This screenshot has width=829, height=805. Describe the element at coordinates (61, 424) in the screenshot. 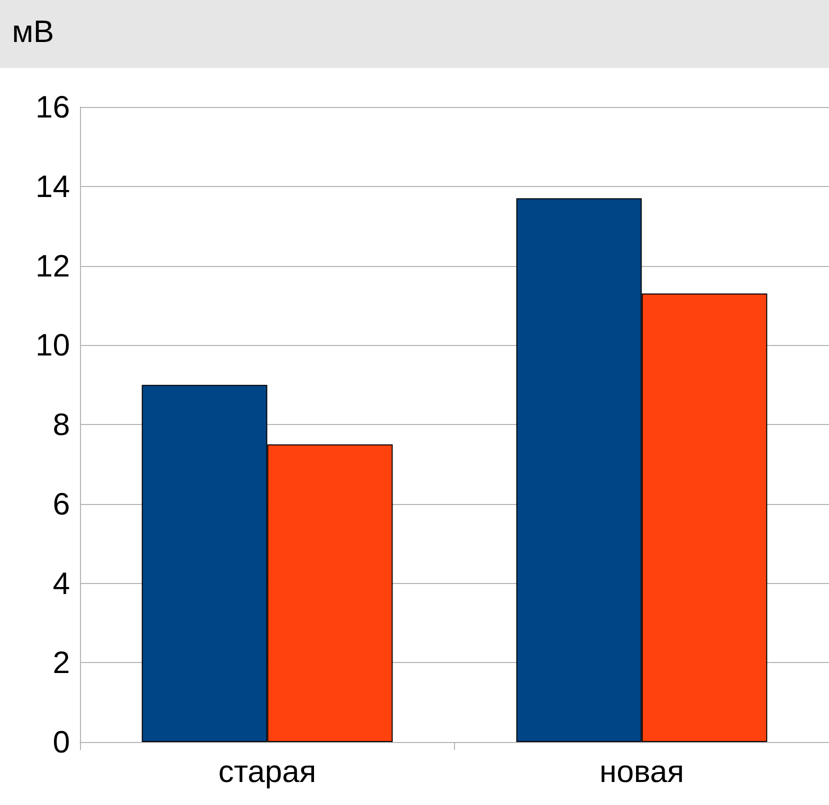

I see `y-tick-label: 8` at that location.